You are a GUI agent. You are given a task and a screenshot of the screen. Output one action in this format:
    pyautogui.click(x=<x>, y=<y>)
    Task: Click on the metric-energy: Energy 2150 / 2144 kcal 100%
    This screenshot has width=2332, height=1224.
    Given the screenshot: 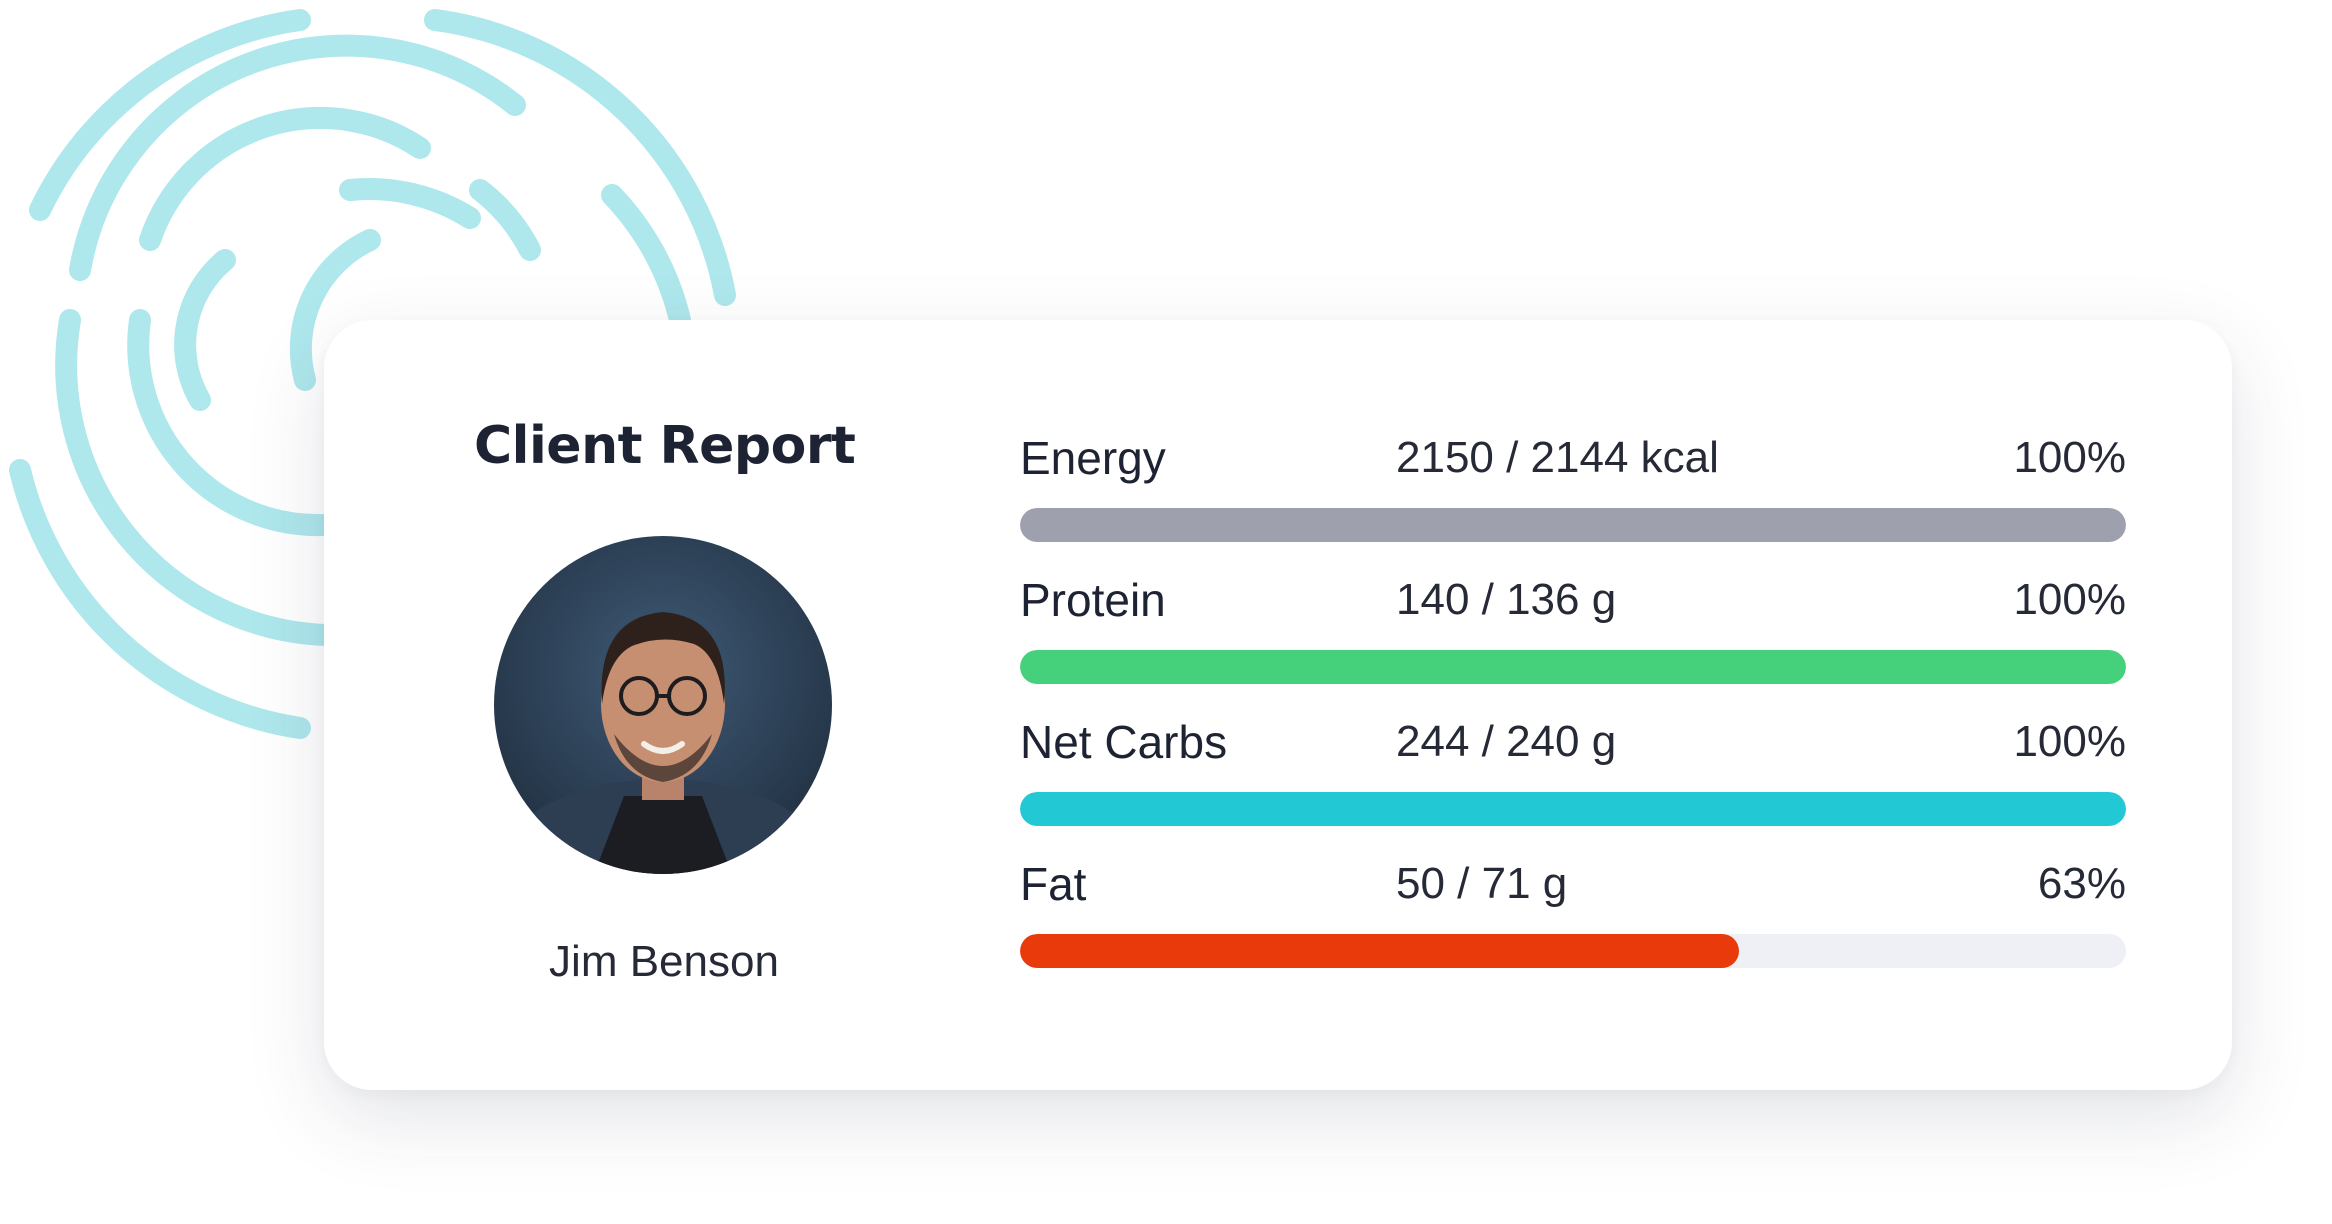 What is the action you would take?
    pyautogui.click(x=1573, y=490)
    